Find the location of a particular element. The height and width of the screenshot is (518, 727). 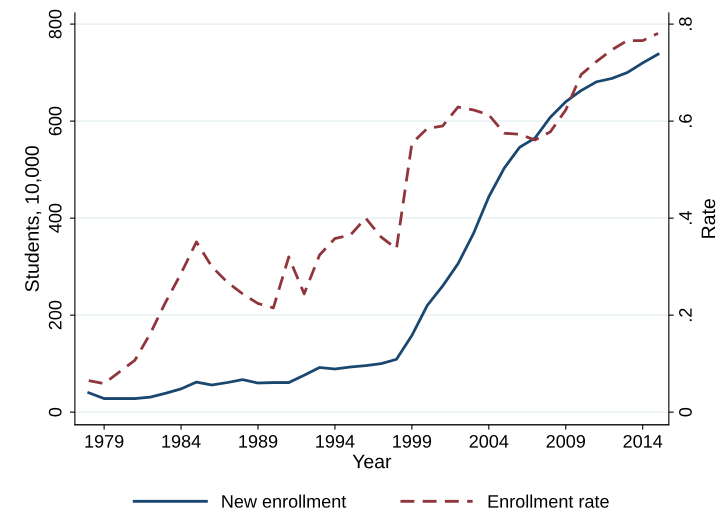

y2-tick-label: .6 is located at coordinates (685, 120).